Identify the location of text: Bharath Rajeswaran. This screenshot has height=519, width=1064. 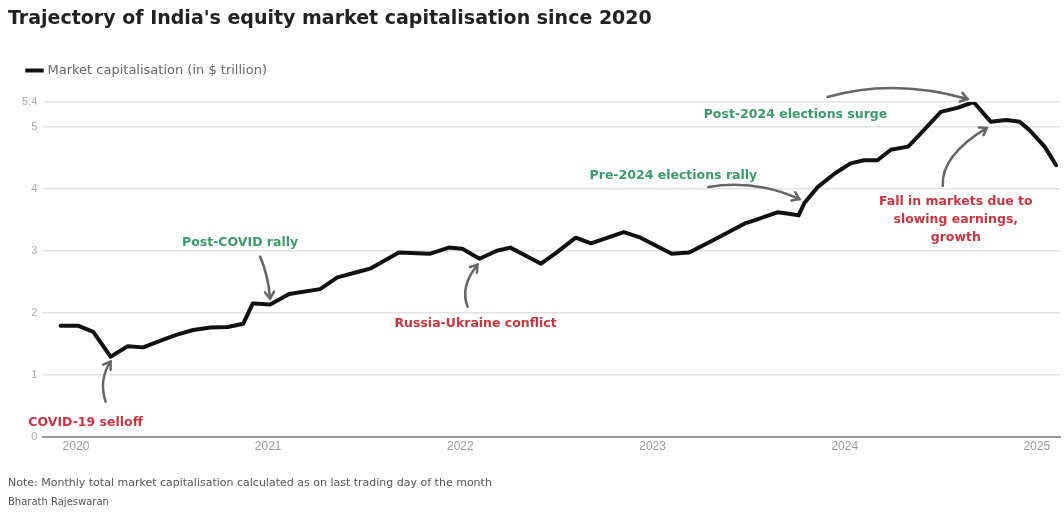
(58, 501).